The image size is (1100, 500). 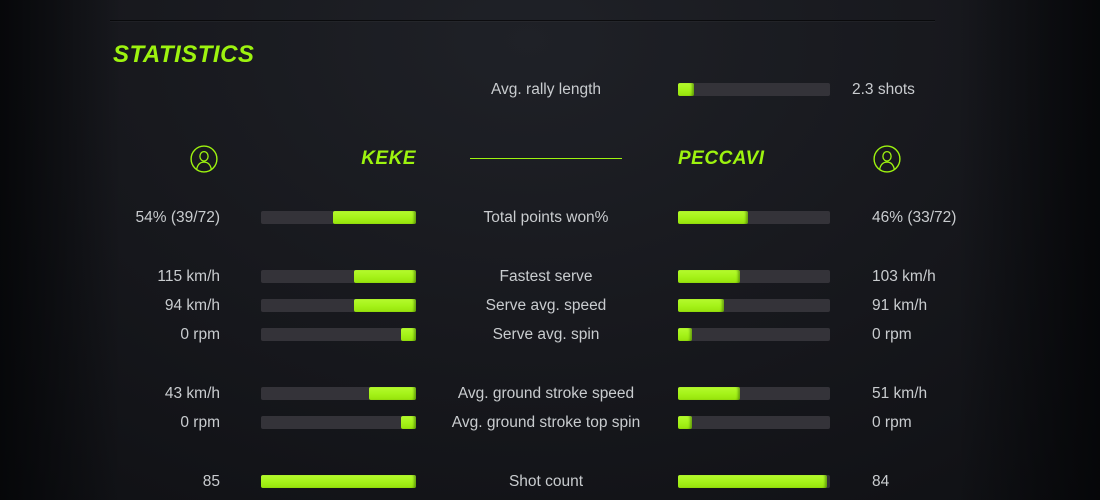 I want to click on stat-row: 0 rpm Avg. ground stroke top spin 0 rpm, so click(x=550, y=423).